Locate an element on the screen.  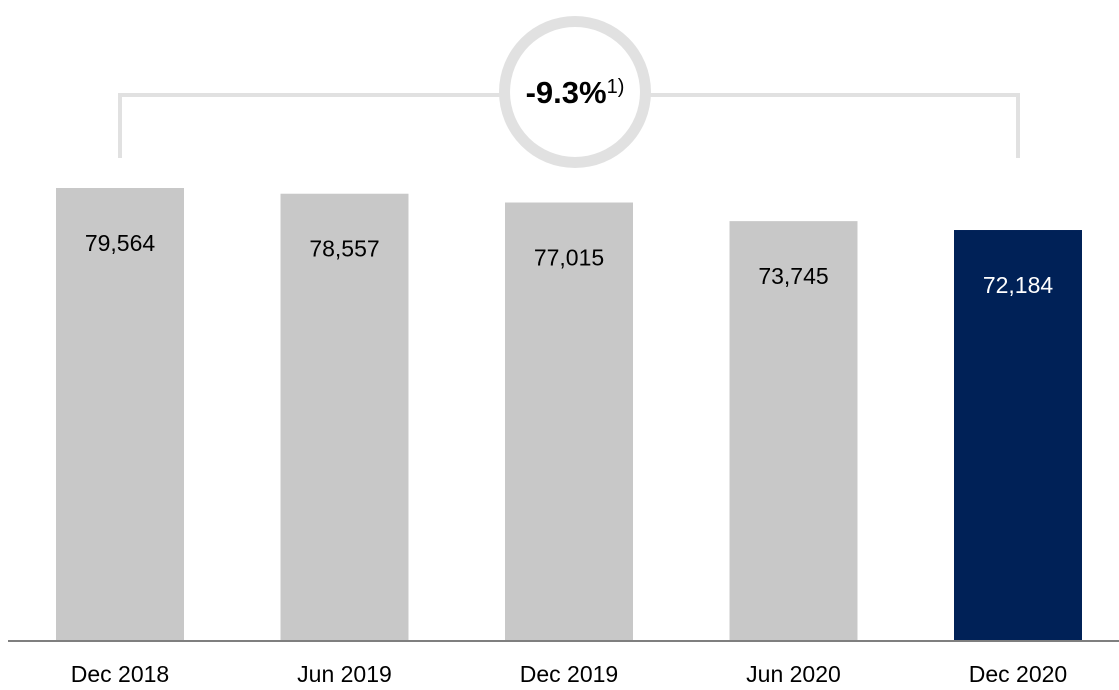
change-badge-text: -9.3%1) is located at coordinates (575, 92).